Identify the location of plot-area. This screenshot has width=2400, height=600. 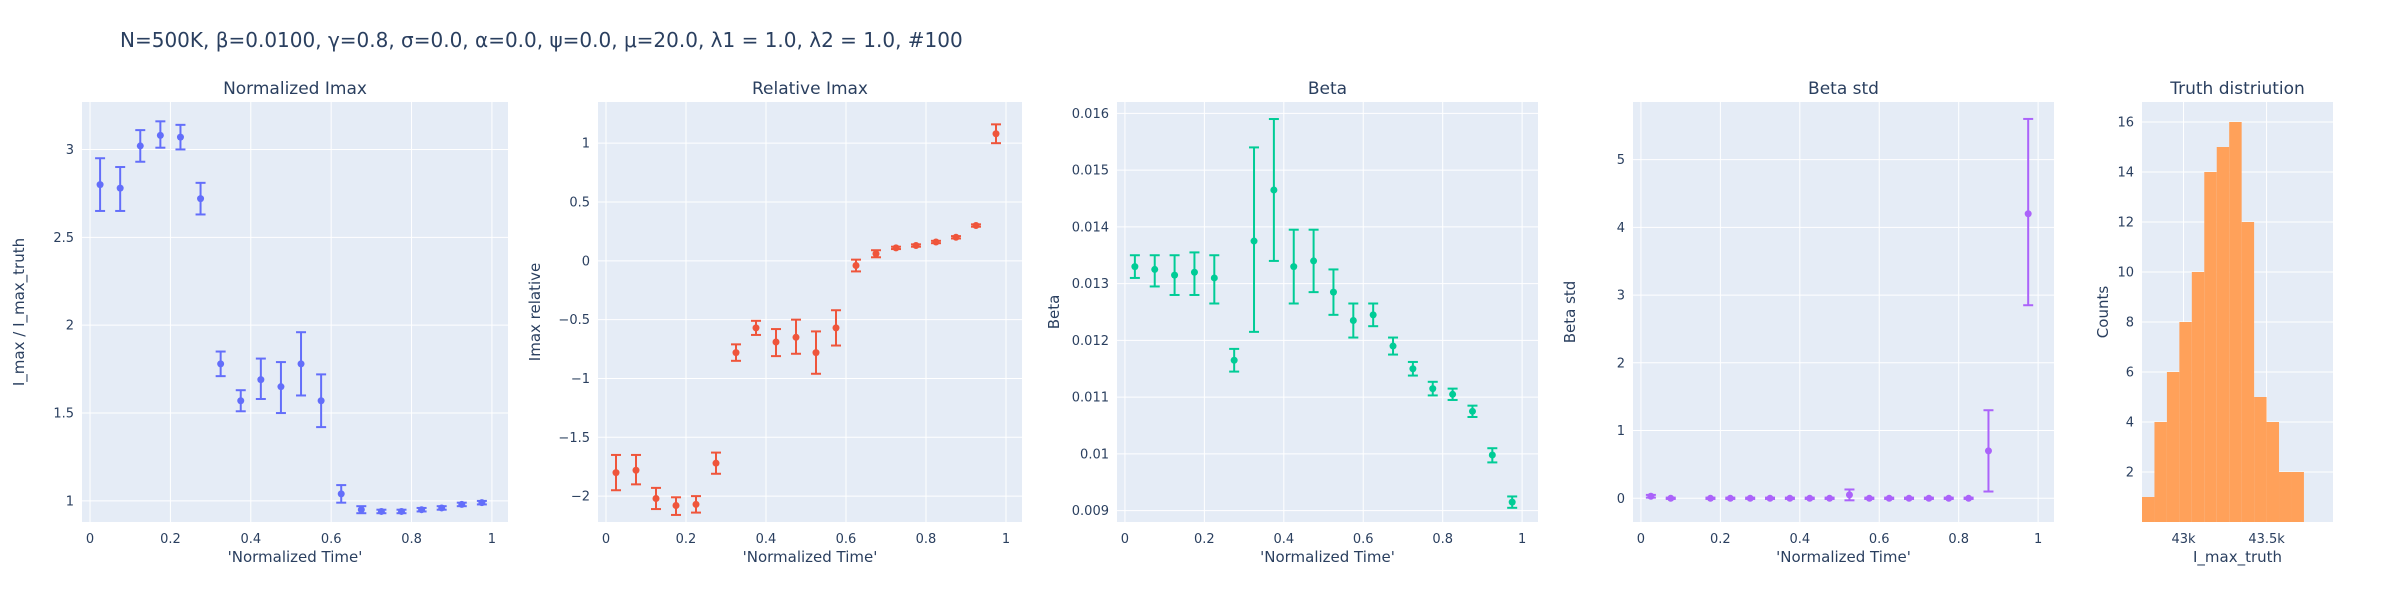
(1843, 312).